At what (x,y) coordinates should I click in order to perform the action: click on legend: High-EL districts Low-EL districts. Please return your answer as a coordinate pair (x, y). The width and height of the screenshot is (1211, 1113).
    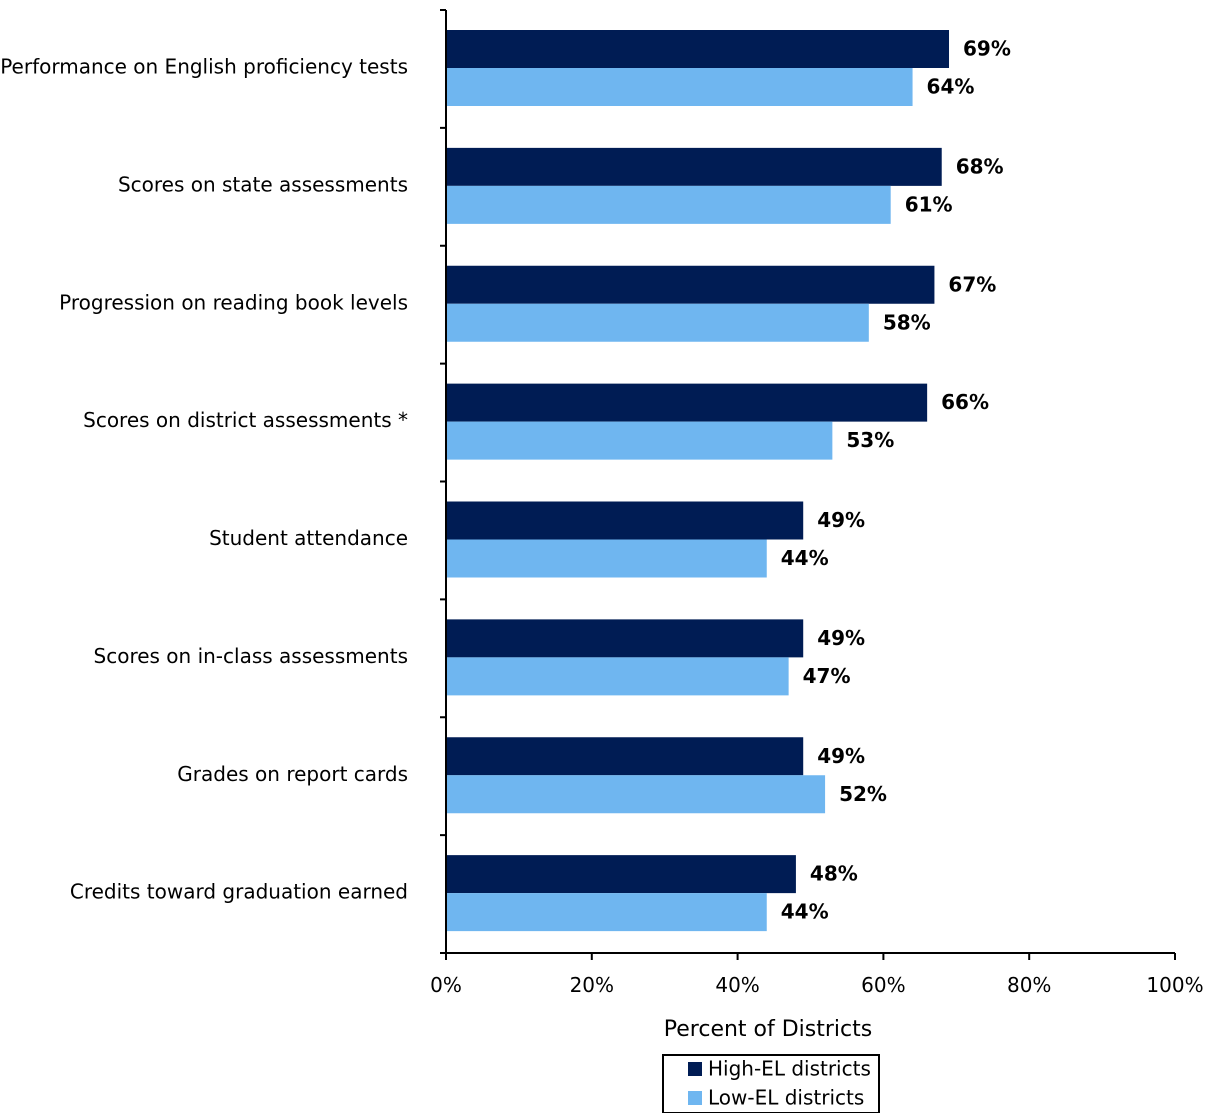
    Looking at the image, I should click on (771, 1083).